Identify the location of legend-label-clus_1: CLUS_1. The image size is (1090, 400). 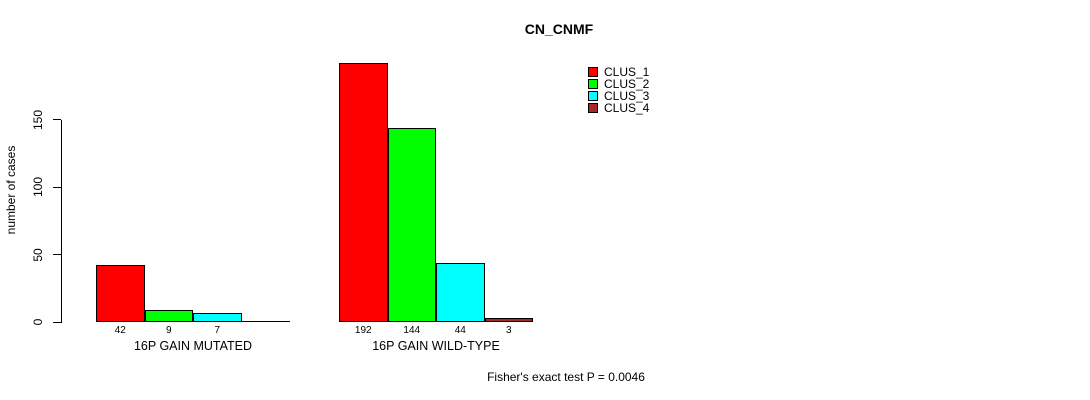
(627, 71).